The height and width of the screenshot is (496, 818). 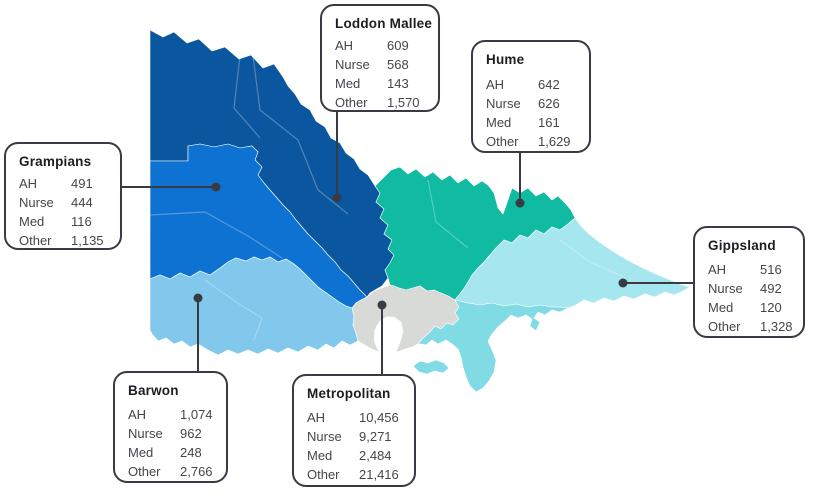 What do you see at coordinates (531, 141) in the screenshot?
I see `stat-row: Other 1,629` at bounding box center [531, 141].